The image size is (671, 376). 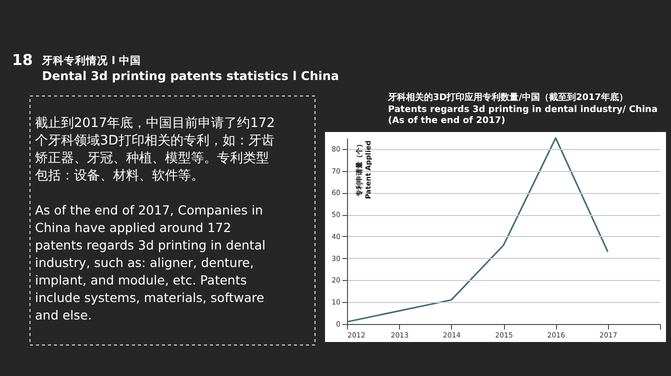 What do you see at coordinates (155, 150) in the screenshot?
I see `text: 截止到2017年底，中国目前申请了约172个牙科领域3D打印相关的专利，如：牙齿矫正器、牙冠、种植、模型等。专利类型包括：设备、材料、软件等。` at bounding box center [155, 150].